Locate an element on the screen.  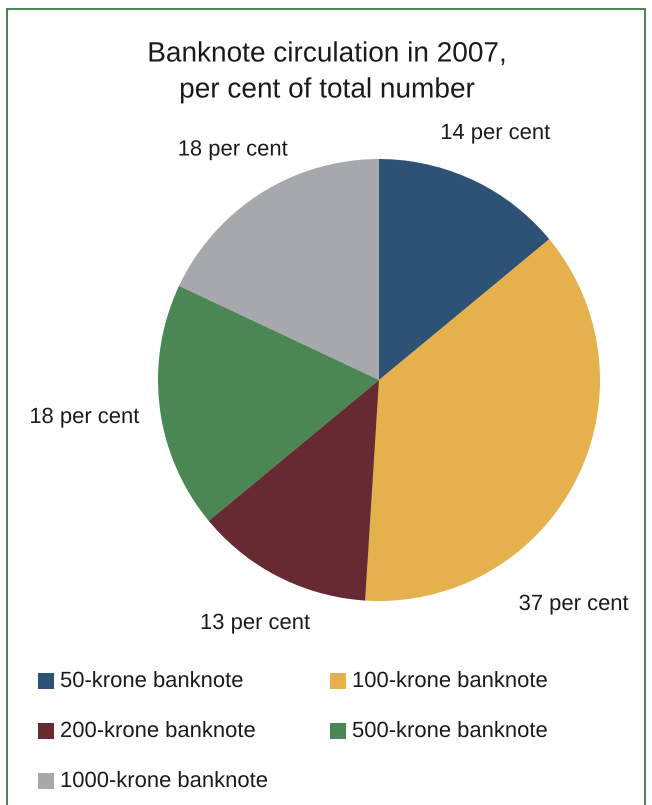
chart-title: Banknote circulation in 2007, per cent of total number is located at coordinates (327, 70).